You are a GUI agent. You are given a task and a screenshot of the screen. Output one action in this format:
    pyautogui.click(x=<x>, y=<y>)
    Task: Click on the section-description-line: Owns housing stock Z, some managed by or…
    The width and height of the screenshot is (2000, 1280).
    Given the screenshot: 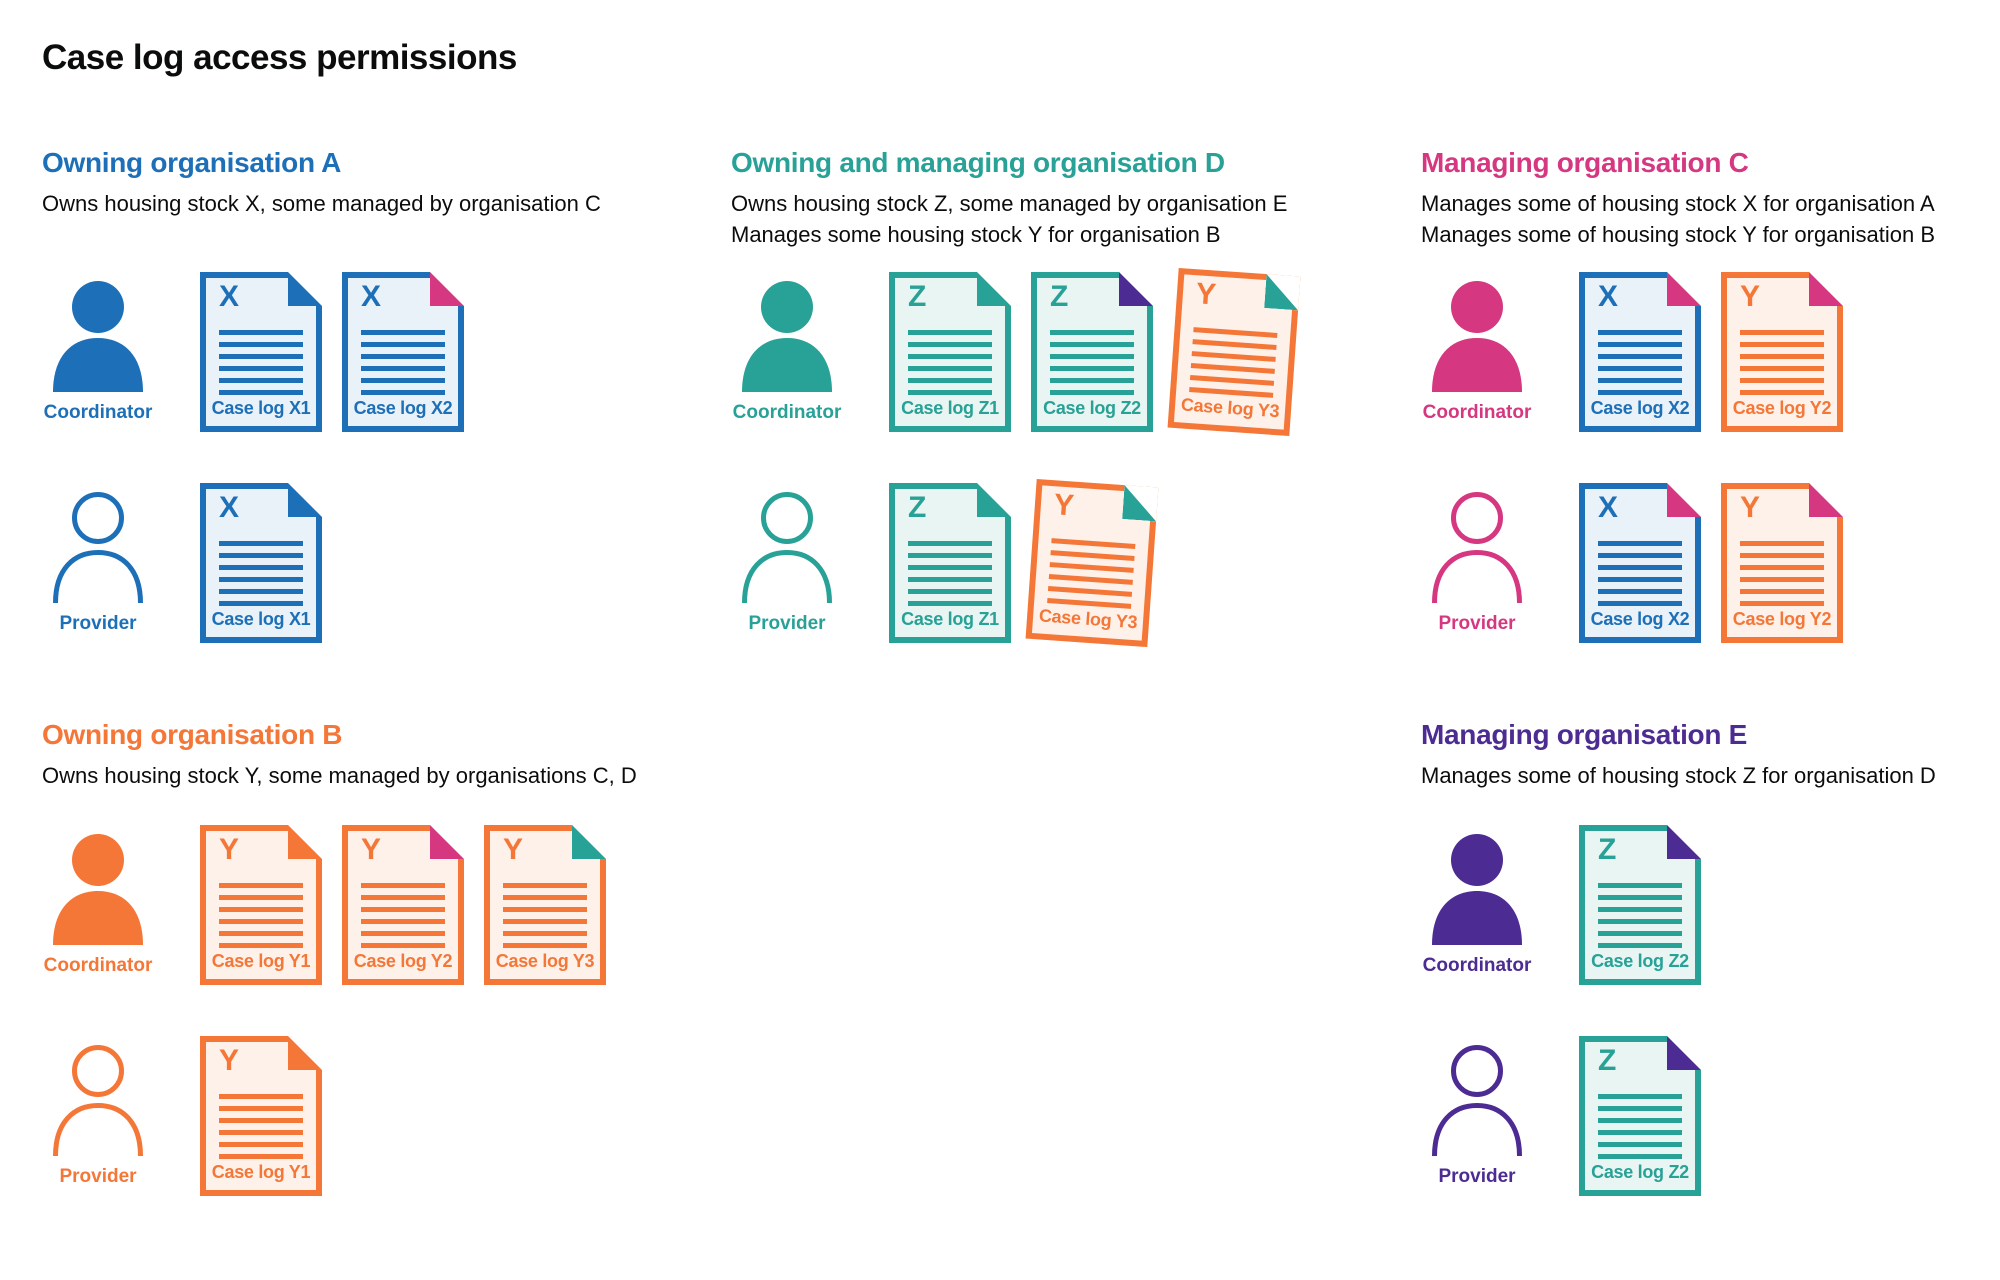 What is the action you would take?
    pyautogui.click(x=1009, y=203)
    